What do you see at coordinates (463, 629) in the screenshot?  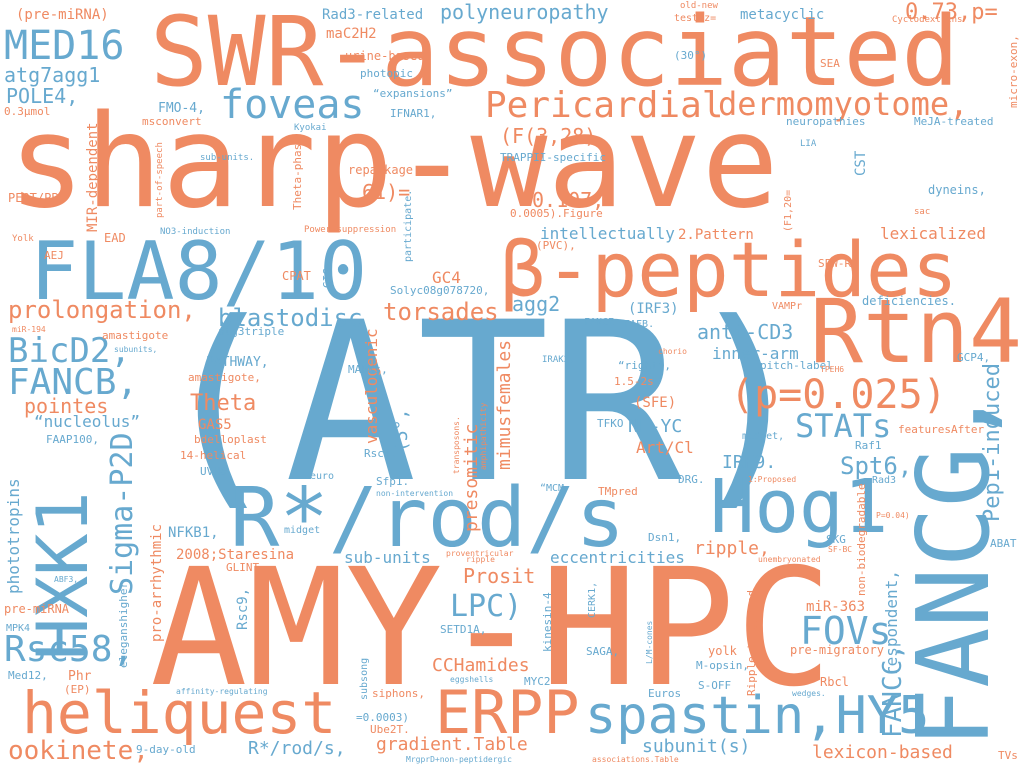 I see `word: SETD1A,` at bounding box center [463, 629].